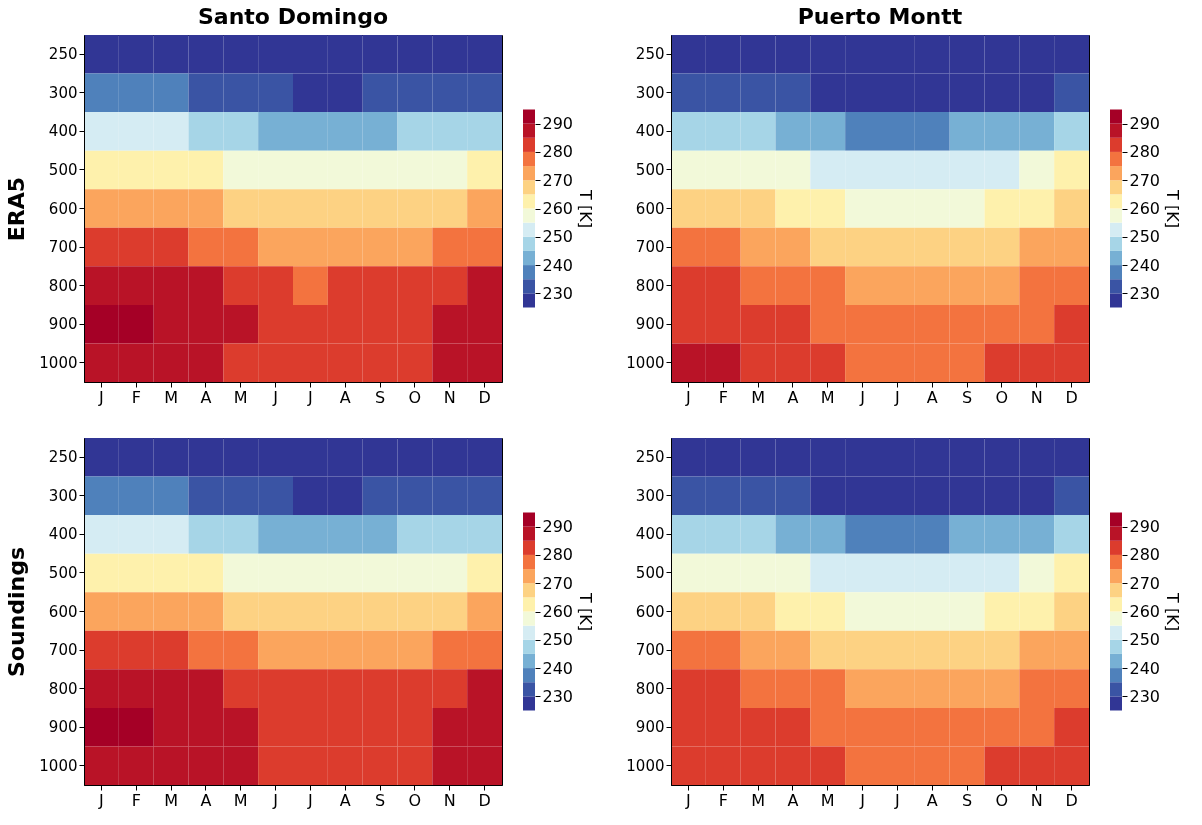 The image size is (1202, 825). Describe the element at coordinates (880, 16) in the screenshot. I see `chart-title: Puerto Montt` at that location.